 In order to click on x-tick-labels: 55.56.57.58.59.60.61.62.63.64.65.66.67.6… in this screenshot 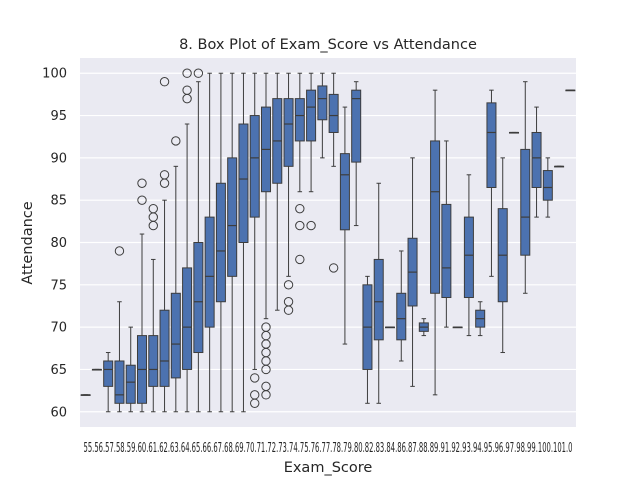, I will do `click(328, 448)`.